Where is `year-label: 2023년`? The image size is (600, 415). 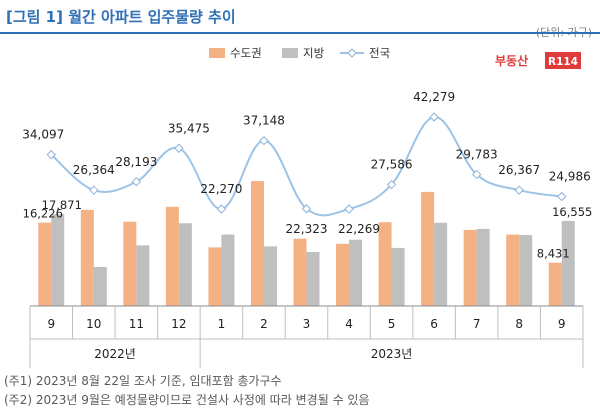 year-label: 2023년 is located at coordinates (392, 354).